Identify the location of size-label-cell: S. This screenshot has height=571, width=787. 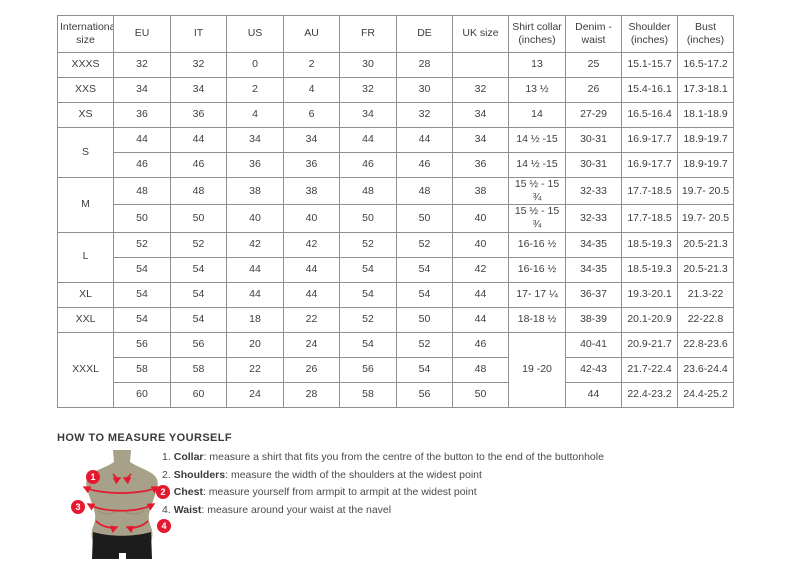
(85, 152).